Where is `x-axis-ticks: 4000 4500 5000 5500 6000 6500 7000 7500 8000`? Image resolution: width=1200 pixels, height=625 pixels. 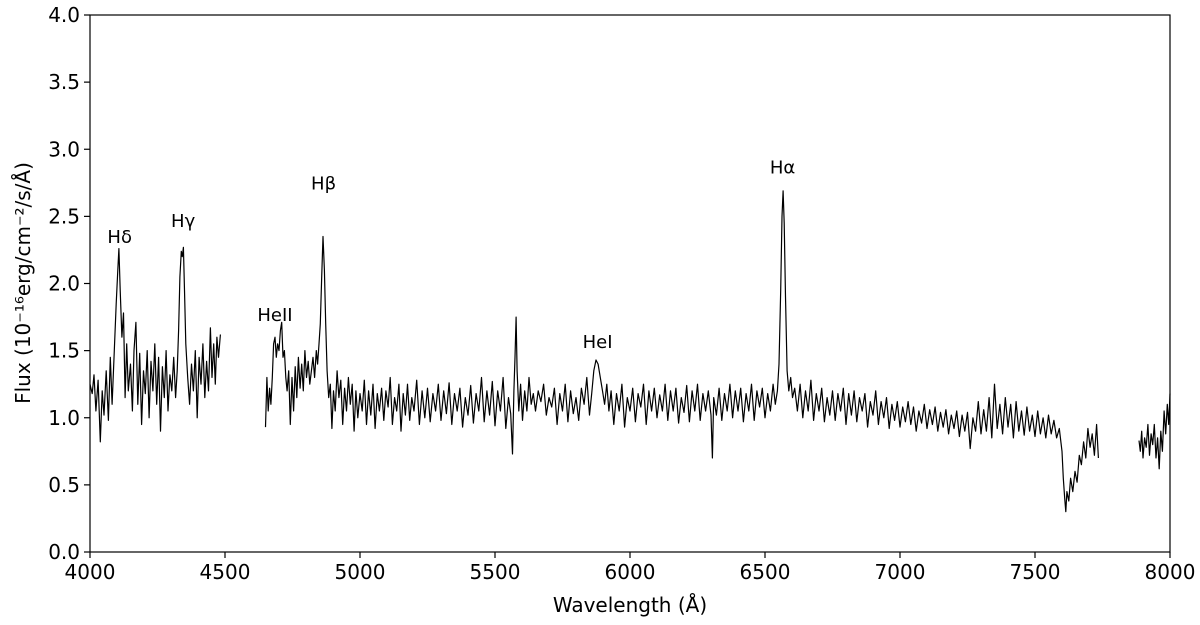 x-axis-ticks: 4000 4500 5000 5500 6000 6500 7000 7500 8000 is located at coordinates (630, 568).